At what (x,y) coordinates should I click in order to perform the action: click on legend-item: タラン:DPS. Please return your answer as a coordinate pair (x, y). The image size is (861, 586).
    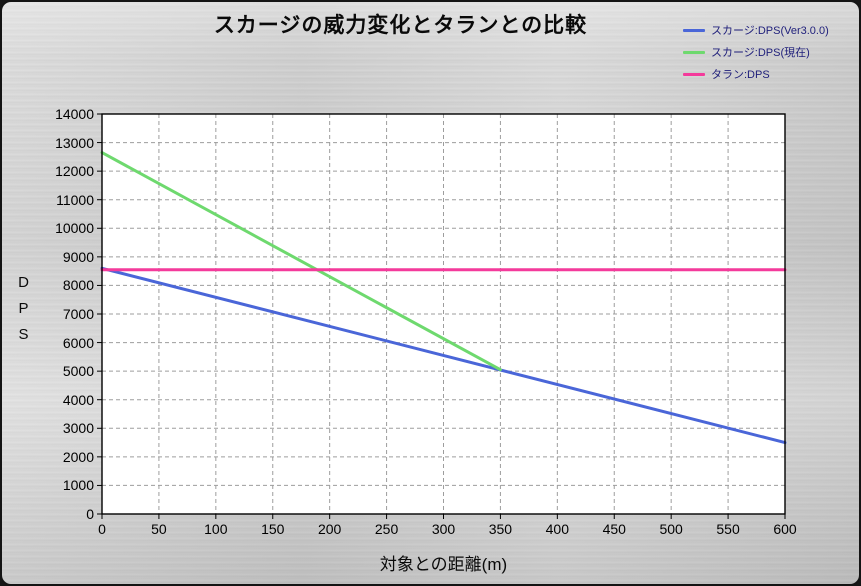
    Looking at the image, I should click on (756, 74).